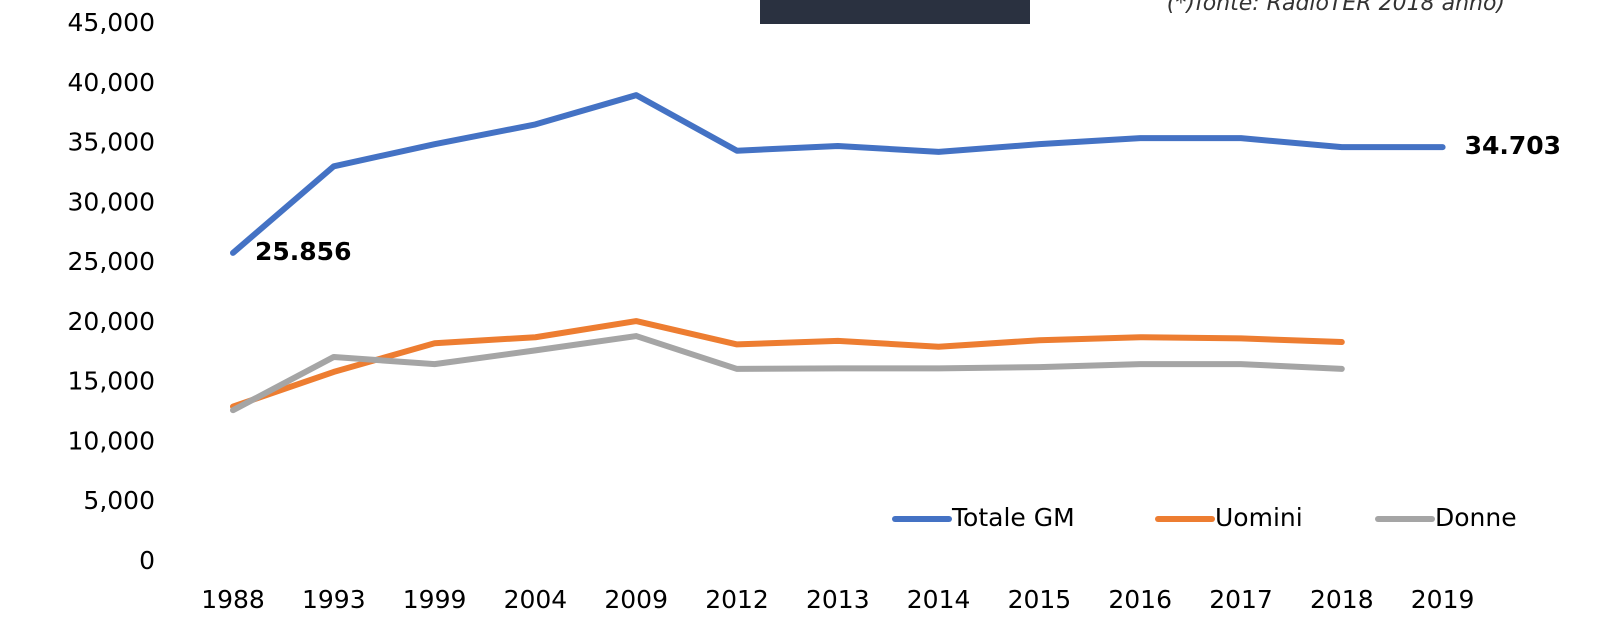 The image size is (1618, 634). Describe the element at coordinates (147, 560) in the screenshot. I see `y-tick-label: 0` at that location.